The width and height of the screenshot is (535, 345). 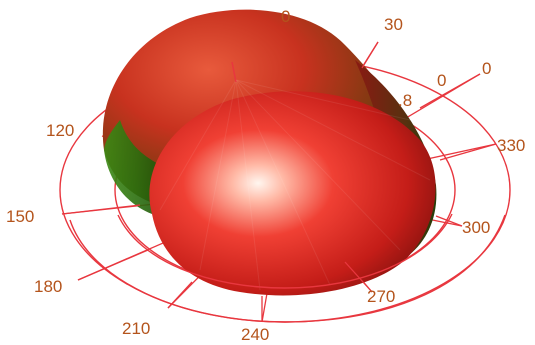 What do you see at coordinates (180, 295) in the screenshot?
I see `spoke-210-front` at bounding box center [180, 295].